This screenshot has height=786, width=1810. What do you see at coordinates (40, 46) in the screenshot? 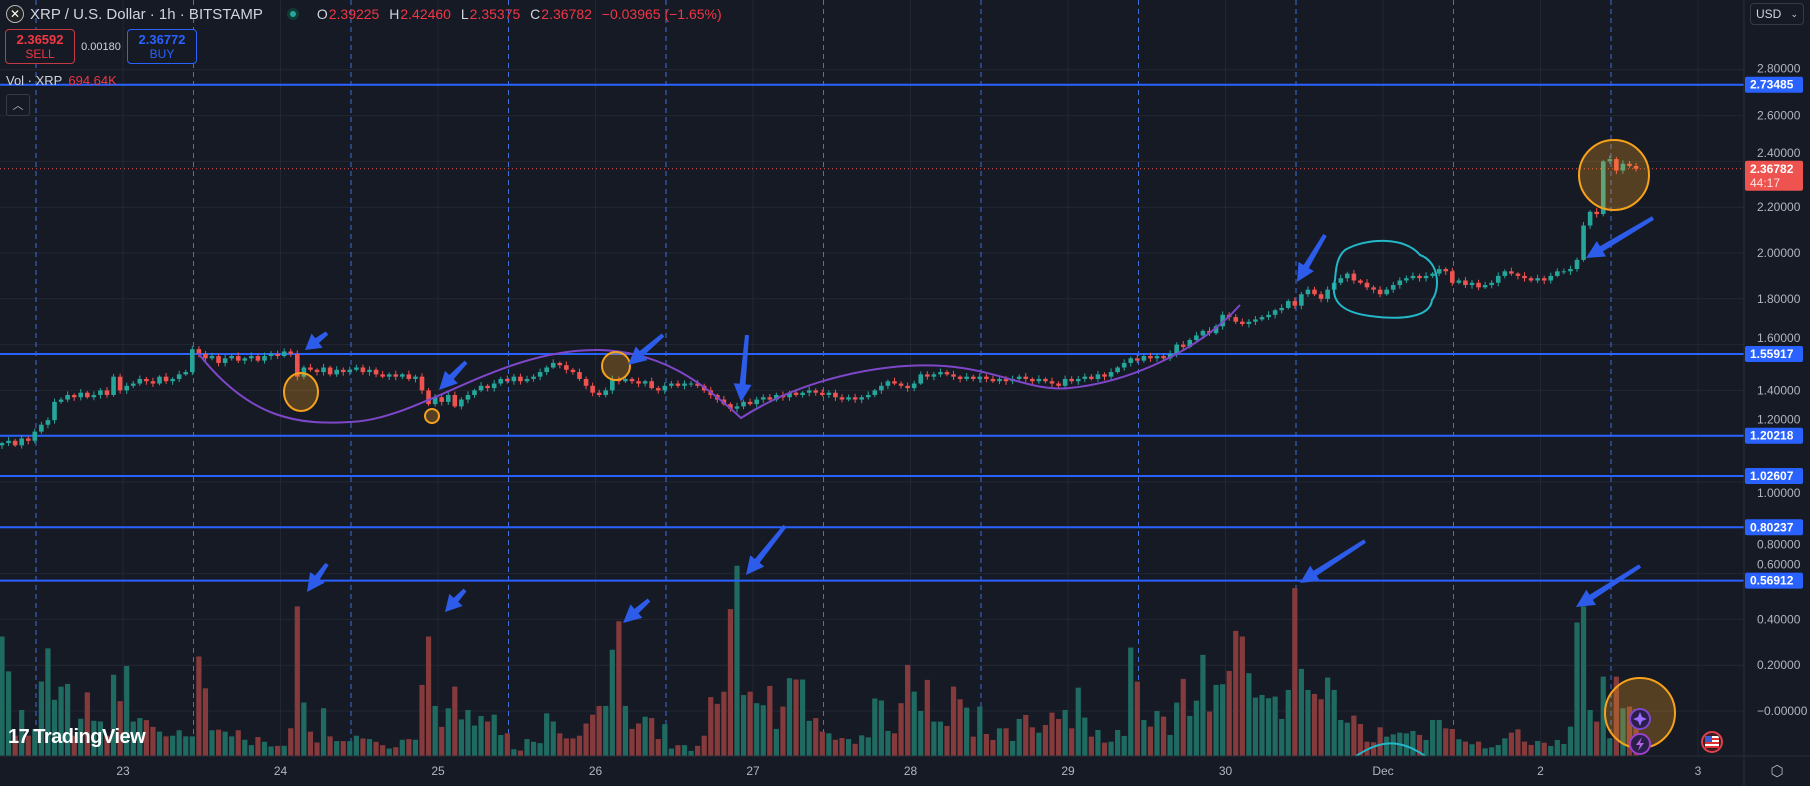
I see `sell-button: 2.36592 SELL` at bounding box center [40, 46].